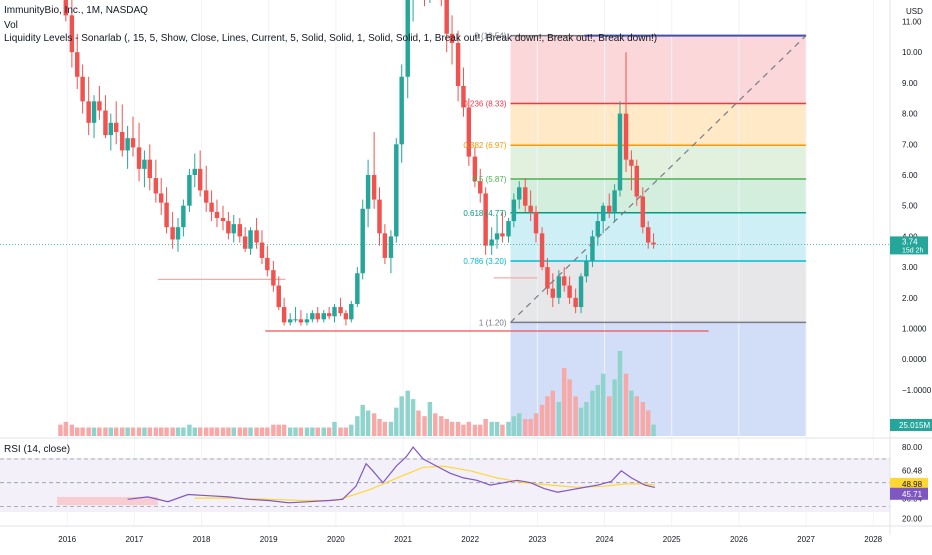 The height and width of the screenshot is (555, 932). Describe the element at coordinates (391, 475) in the screenshot. I see `rsi-line` at that location.